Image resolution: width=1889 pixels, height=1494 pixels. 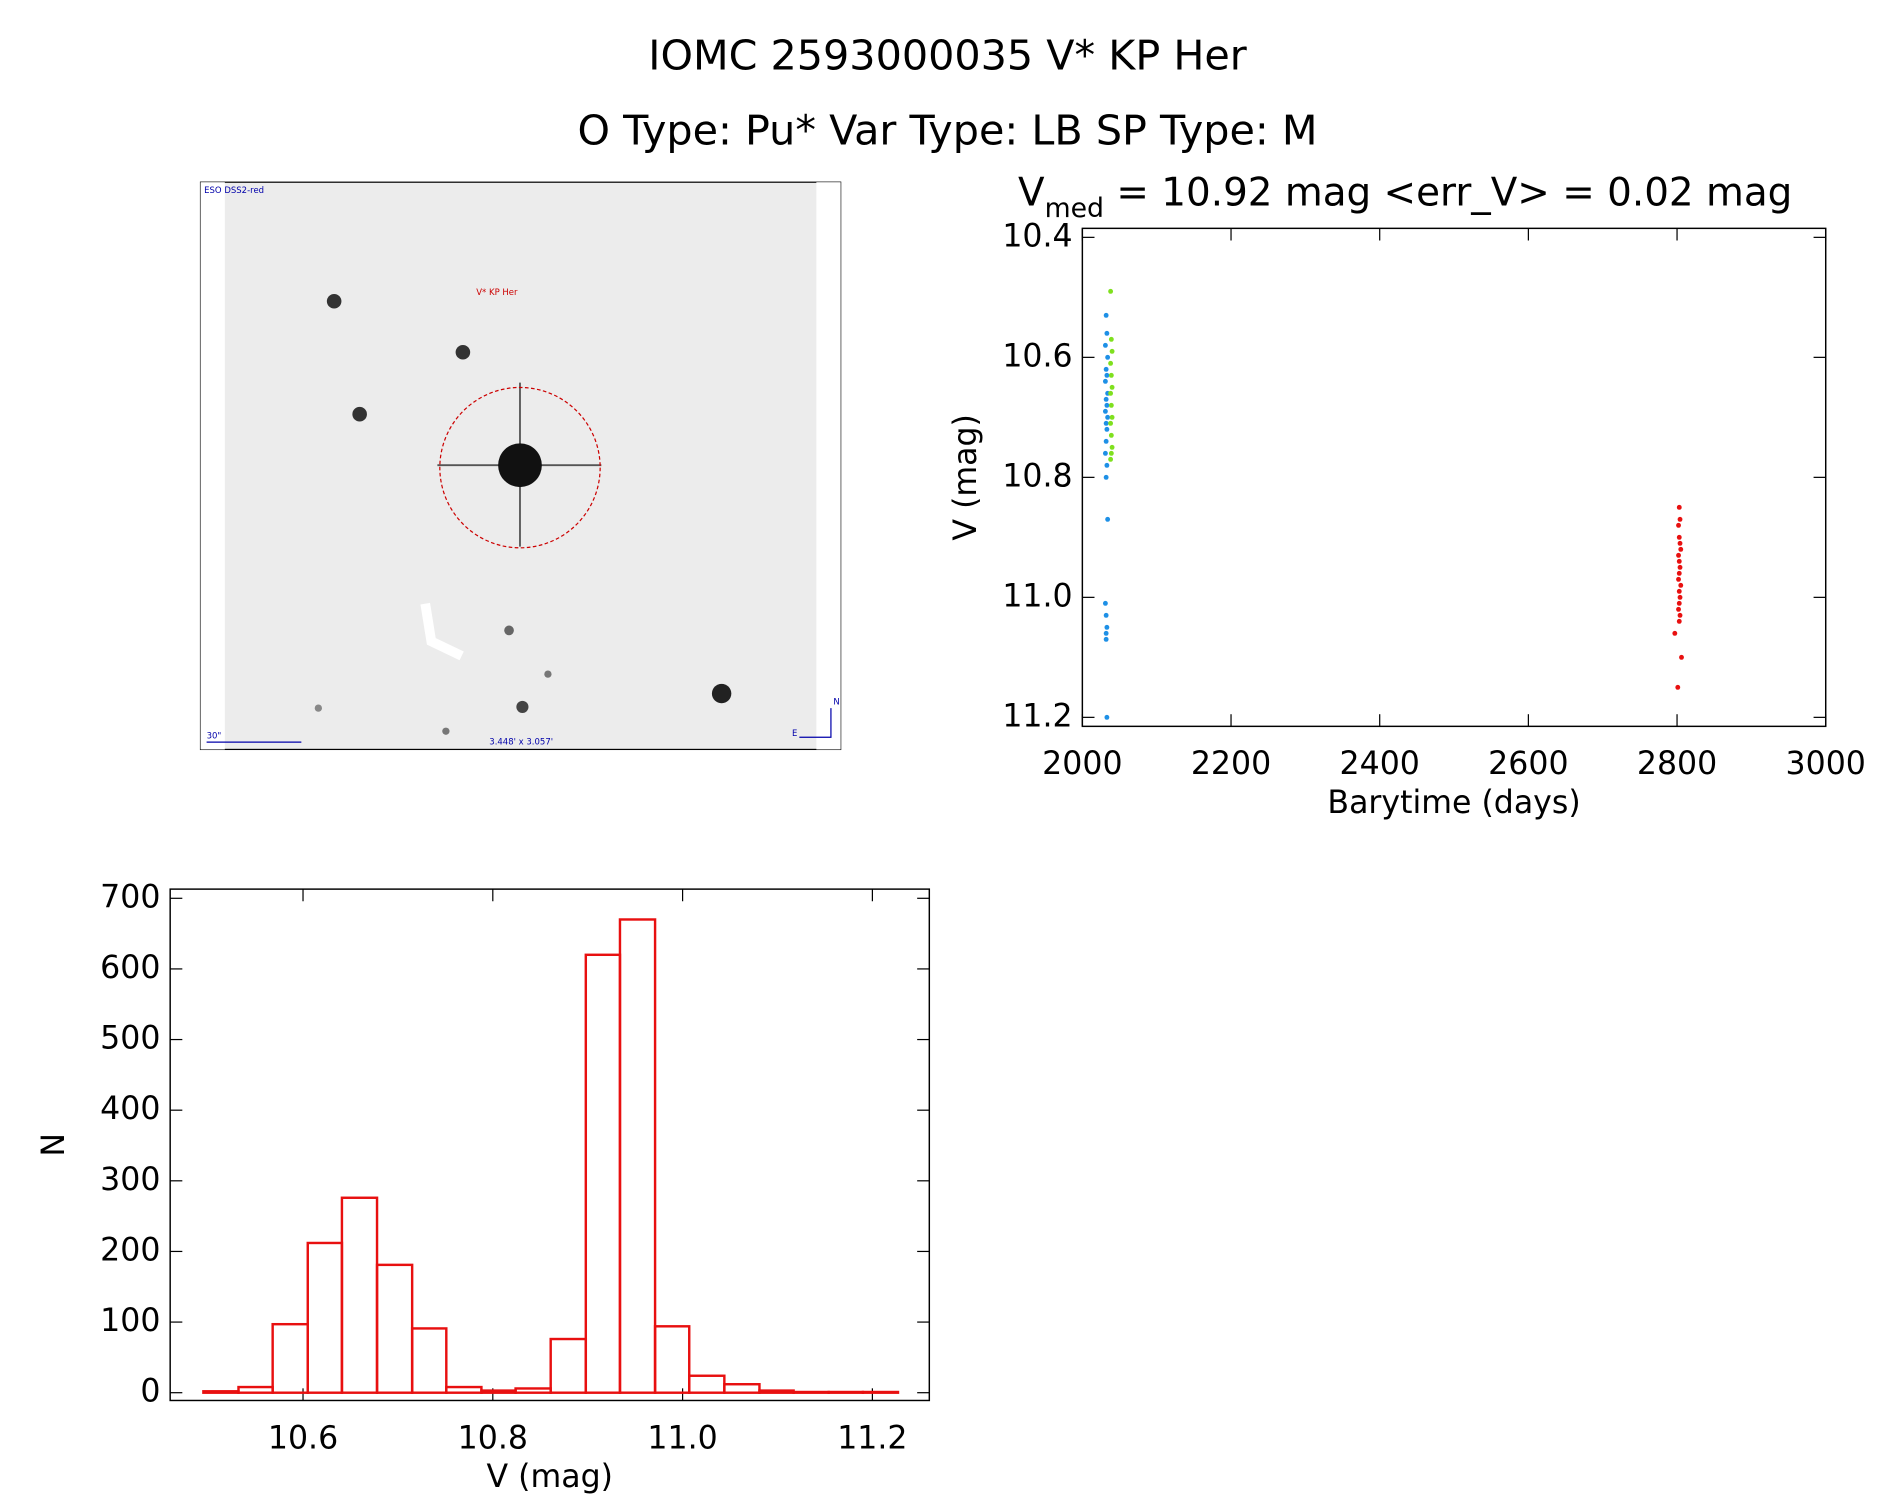 I want to click on y-tick-label: 11.0, so click(x=1037, y=596).